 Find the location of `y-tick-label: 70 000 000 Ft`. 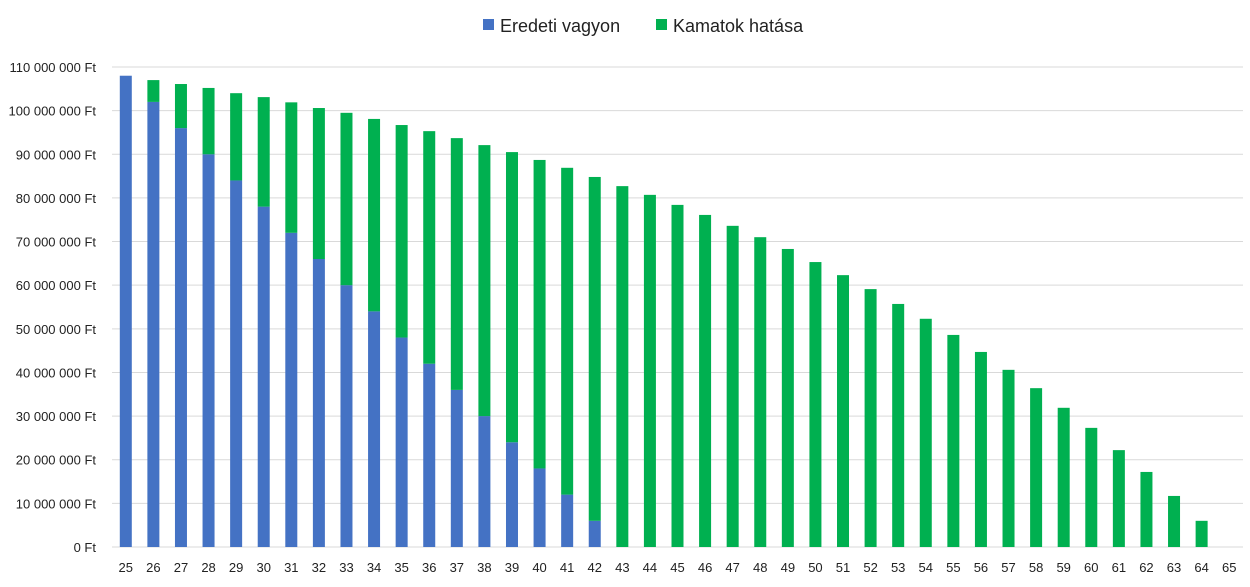

y-tick-label: 70 000 000 Ft is located at coordinates (56, 242).